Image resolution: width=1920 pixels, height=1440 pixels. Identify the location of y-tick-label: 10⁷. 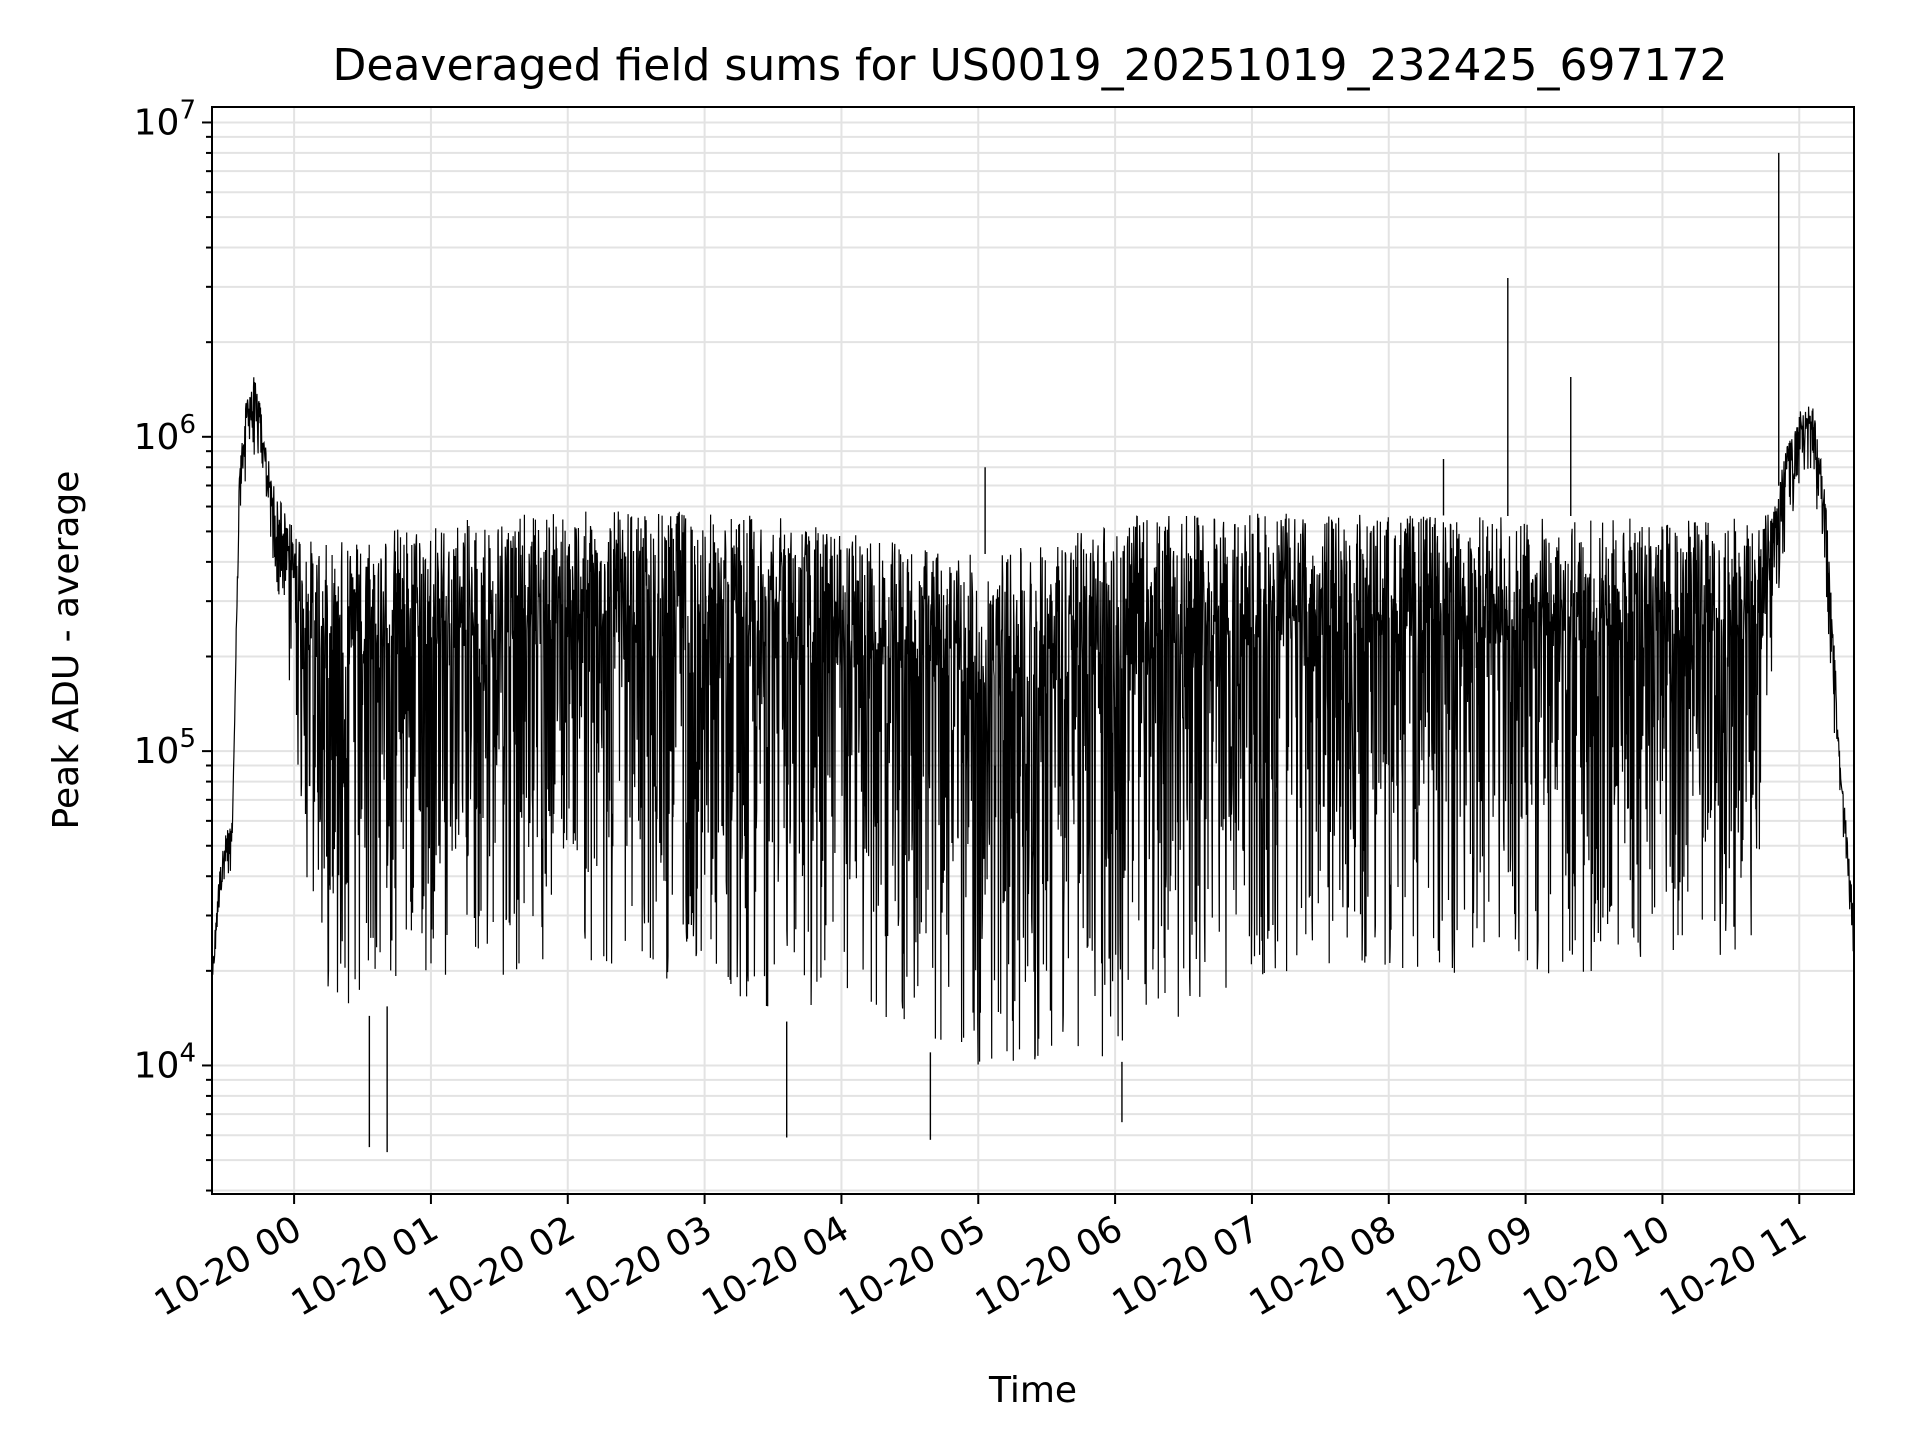
(165, 119).